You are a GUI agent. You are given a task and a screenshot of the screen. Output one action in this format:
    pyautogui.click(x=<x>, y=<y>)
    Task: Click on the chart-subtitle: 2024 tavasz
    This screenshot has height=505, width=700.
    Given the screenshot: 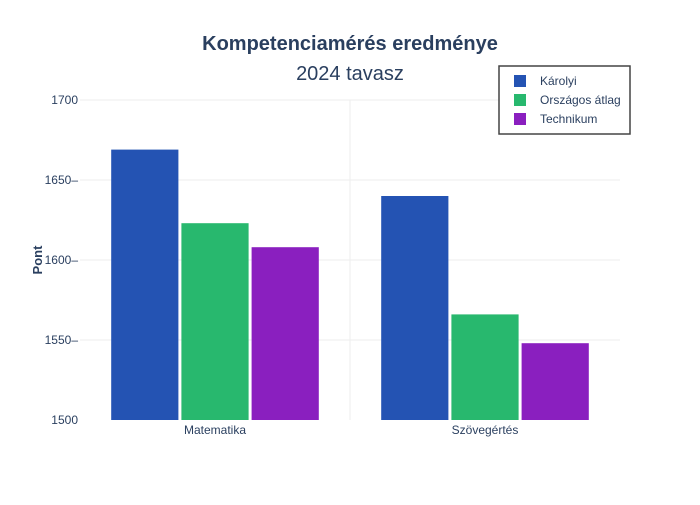 What is the action you would take?
    pyautogui.click(x=350, y=74)
    